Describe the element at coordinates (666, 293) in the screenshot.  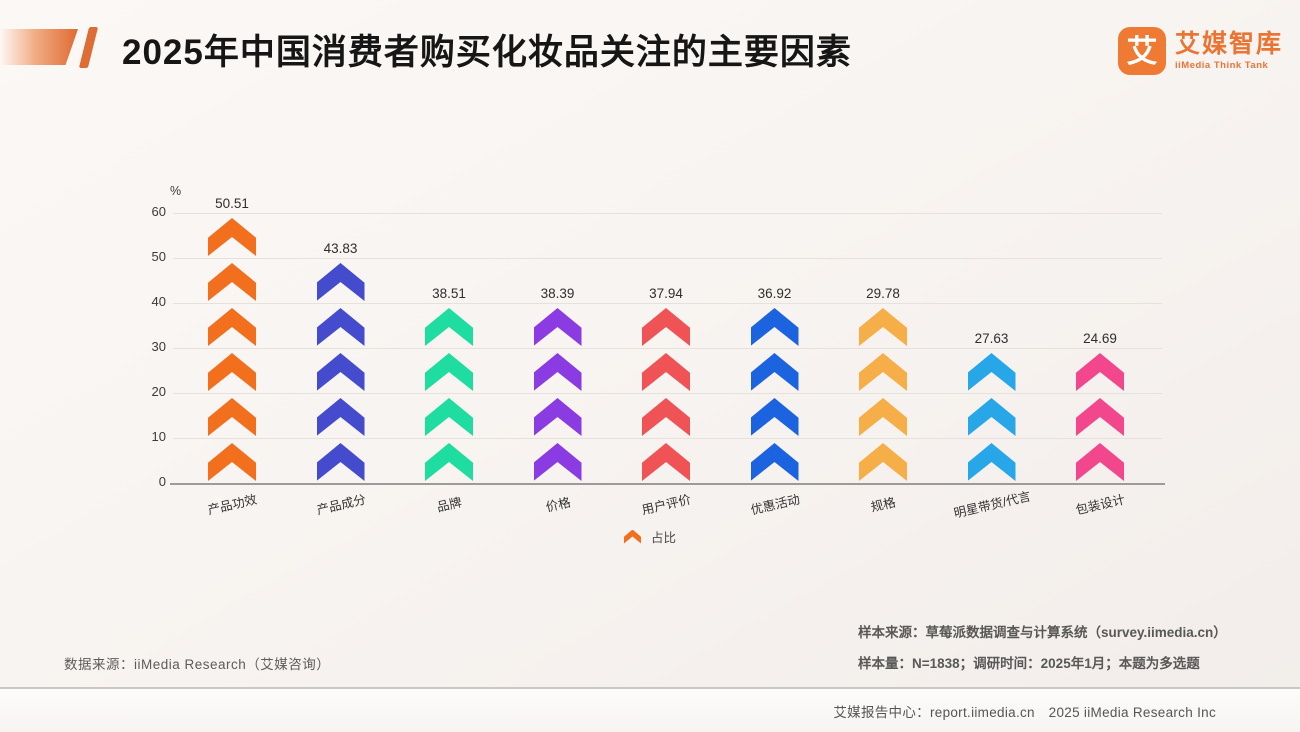
I see `value-label: 37.94` at that location.